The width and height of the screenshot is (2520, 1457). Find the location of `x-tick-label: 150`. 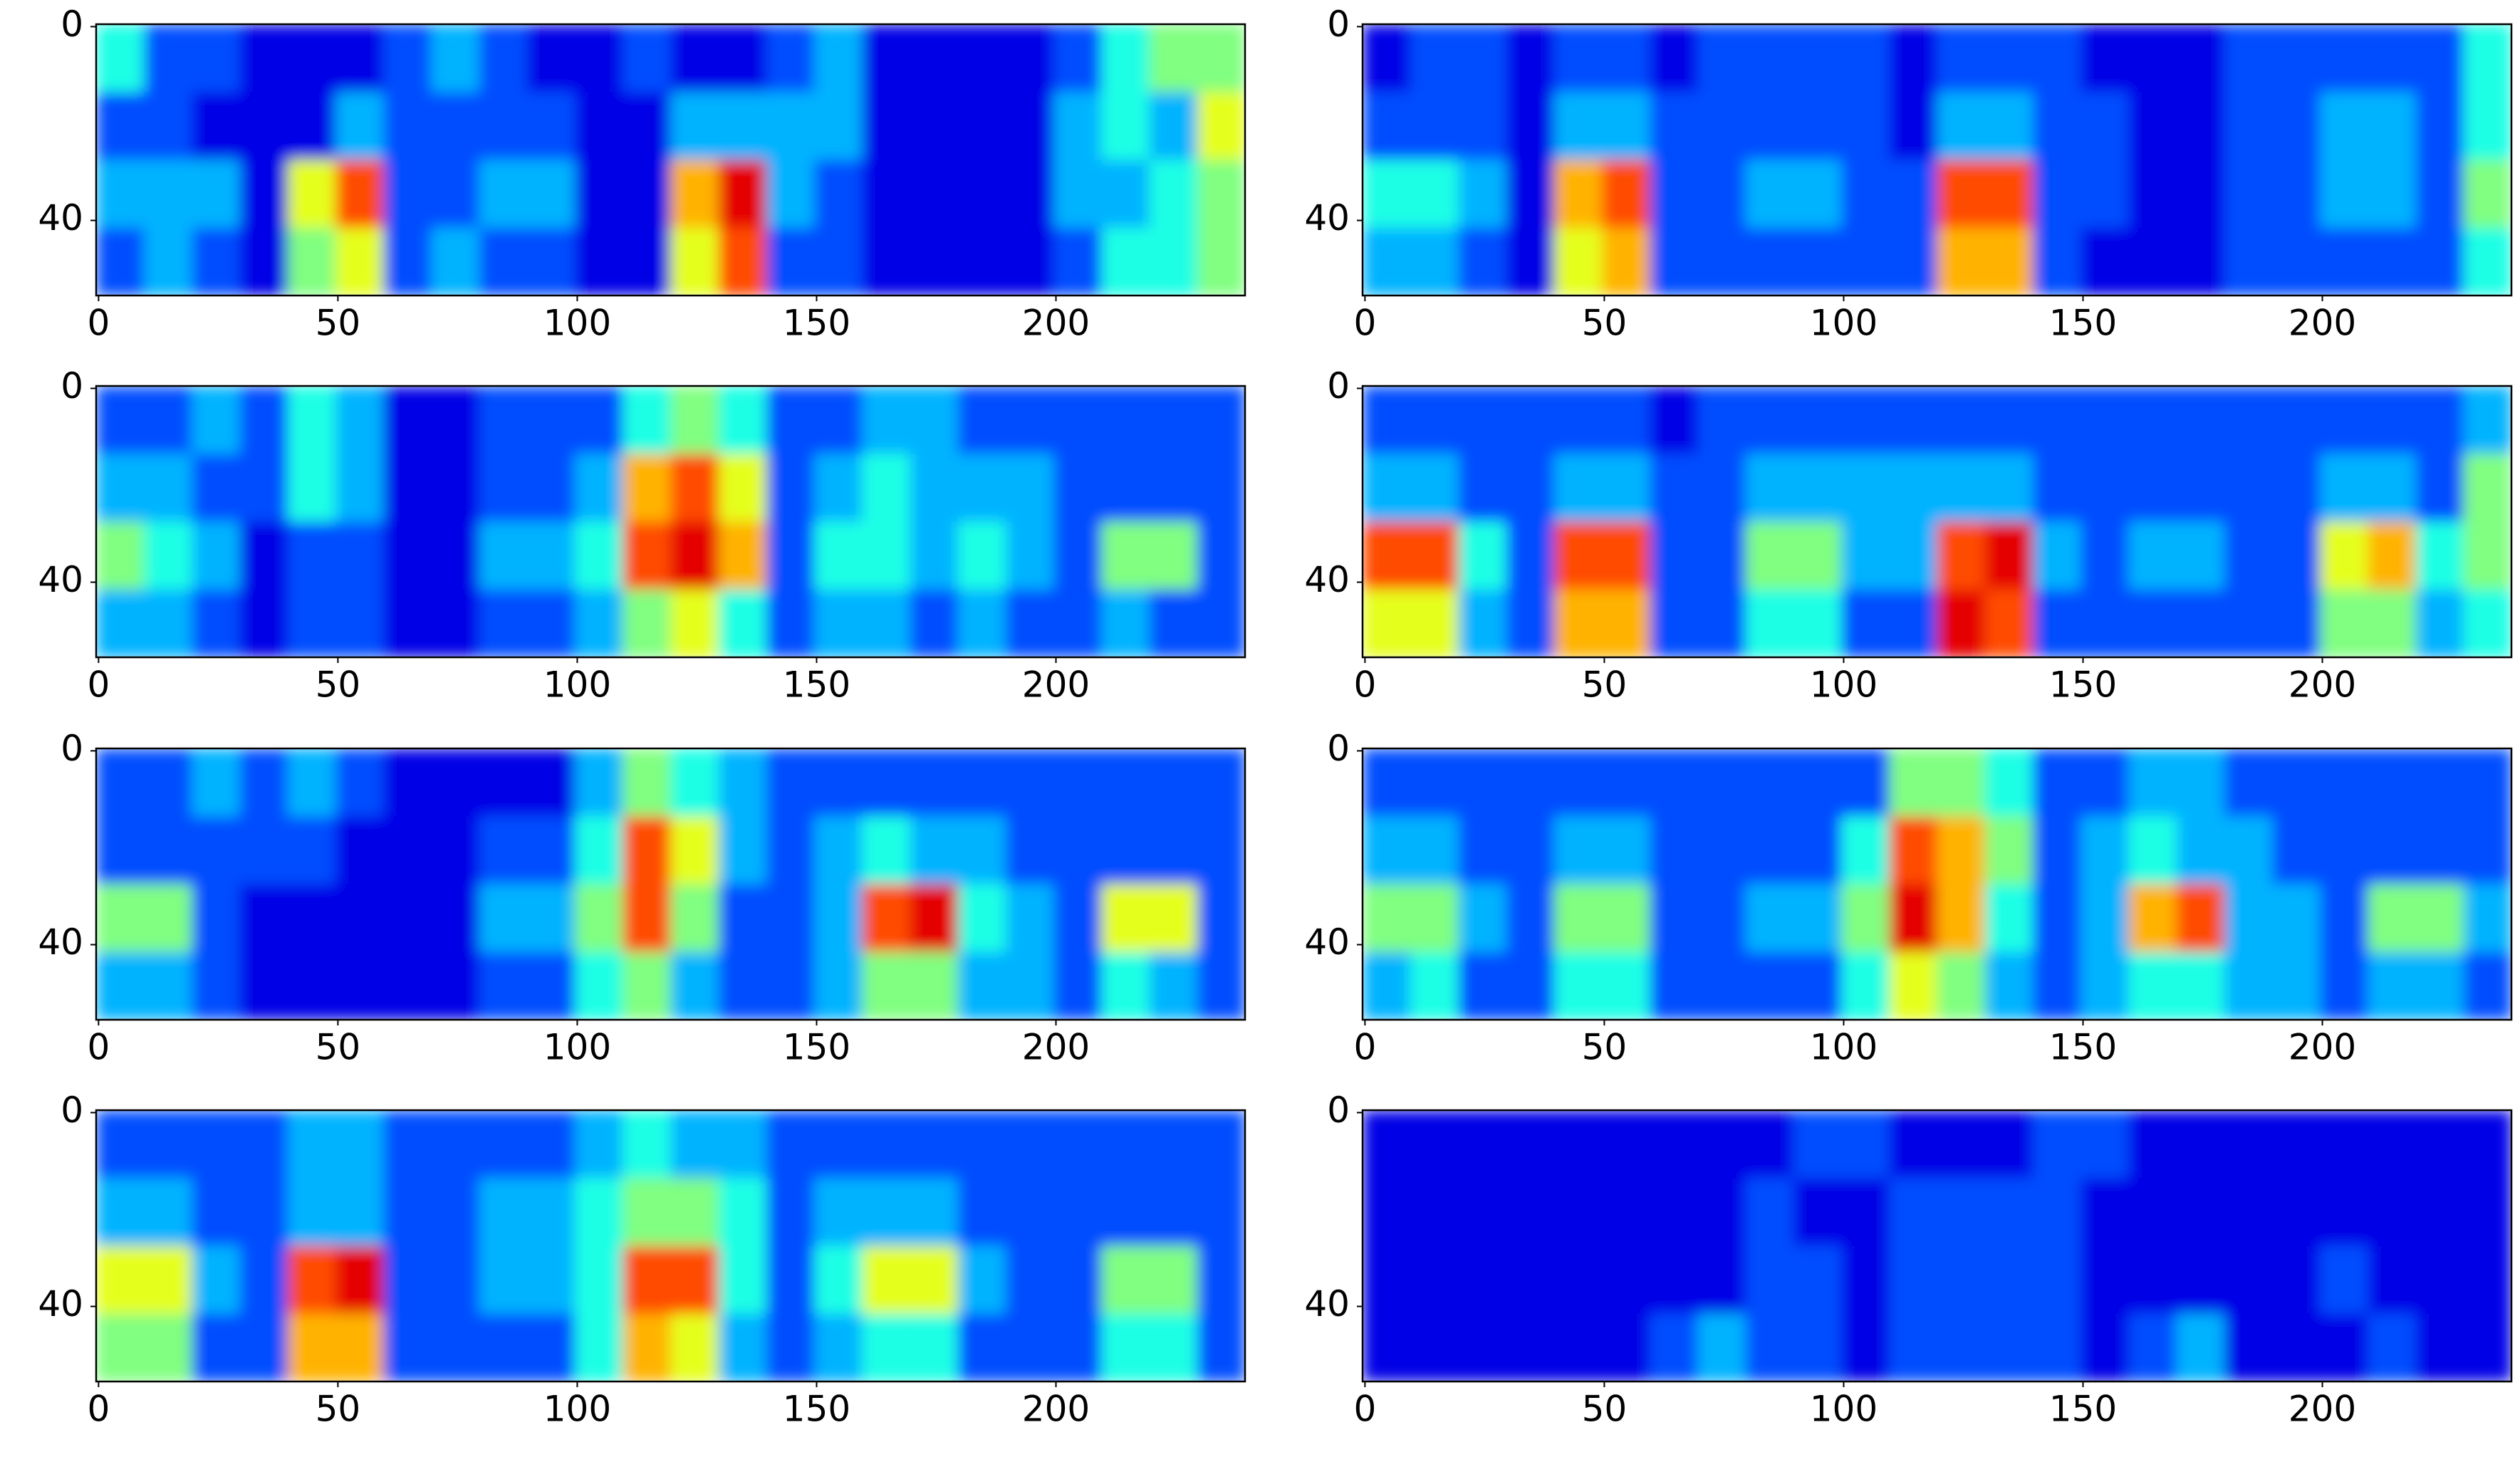

x-tick-label: 150 is located at coordinates (2083, 1409).